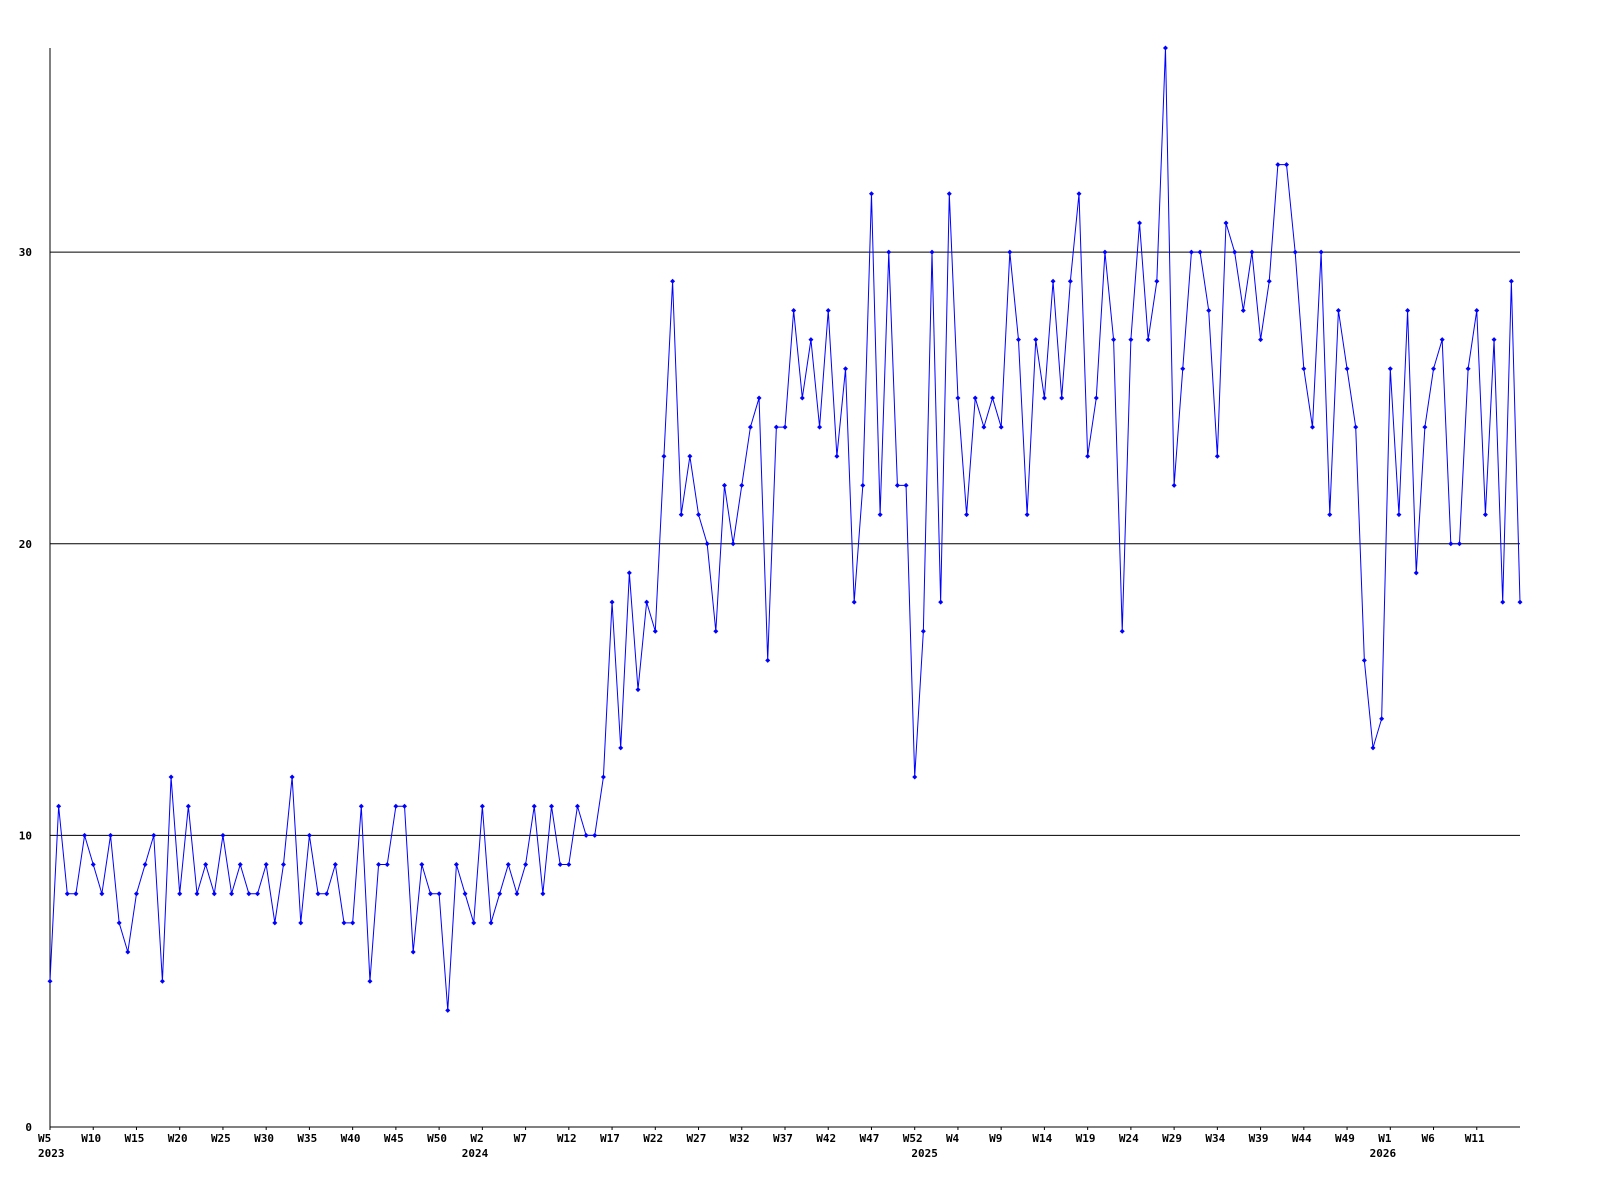 The image size is (1600, 1200). What do you see at coordinates (25, 252) in the screenshot?
I see `y-tick-label: 30` at bounding box center [25, 252].